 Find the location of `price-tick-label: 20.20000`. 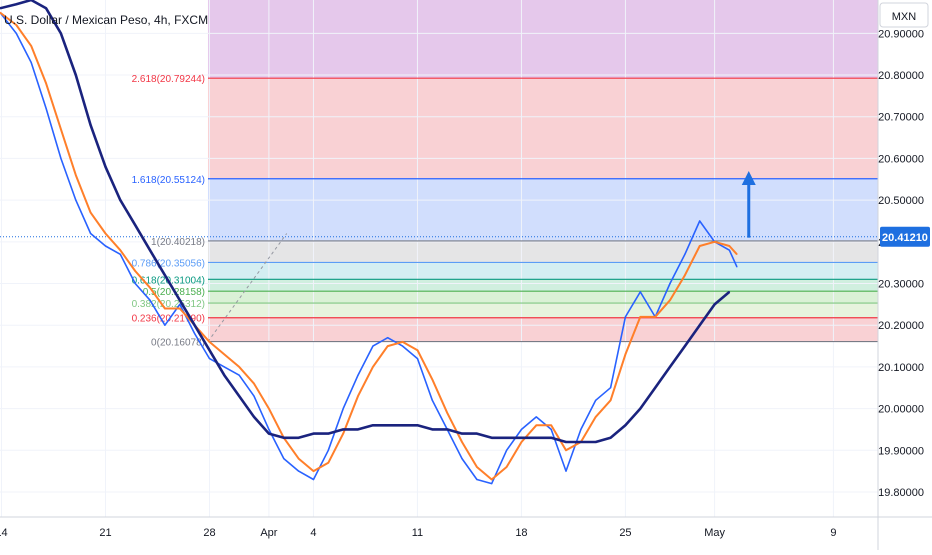

price-tick-label: 20.20000 is located at coordinates (901, 326).